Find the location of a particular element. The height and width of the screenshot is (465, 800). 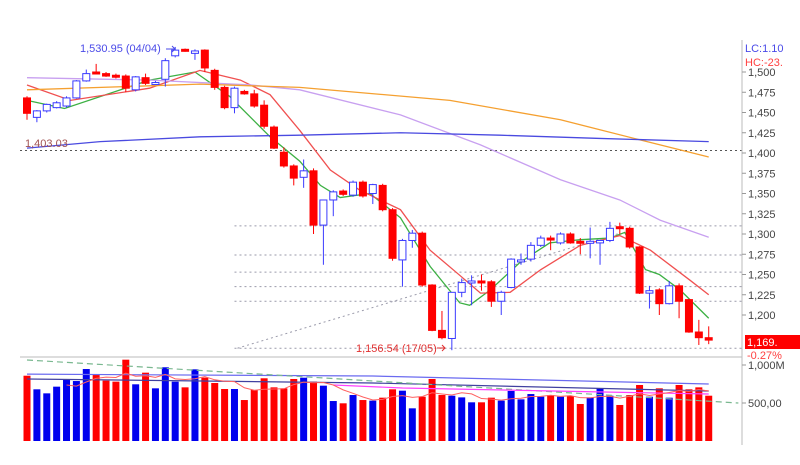

price-tick-label: 1,325 is located at coordinates (762, 215).